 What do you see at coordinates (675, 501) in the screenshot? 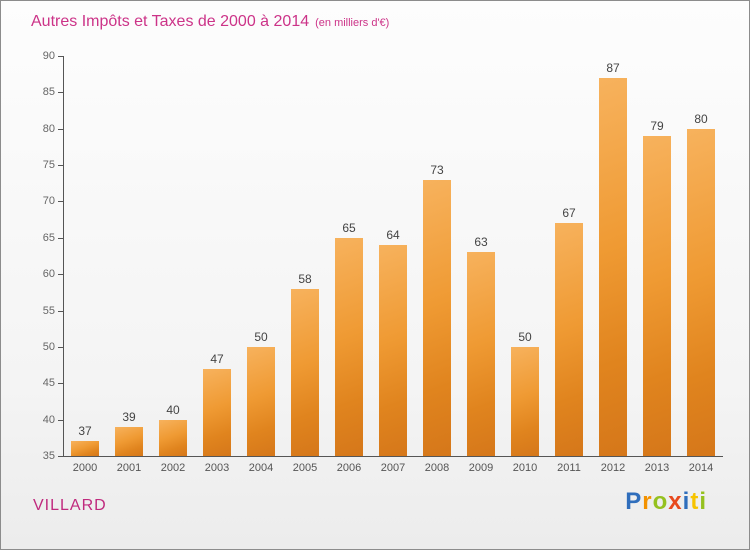
I see `logo-letter: x` at bounding box center [675, 501].